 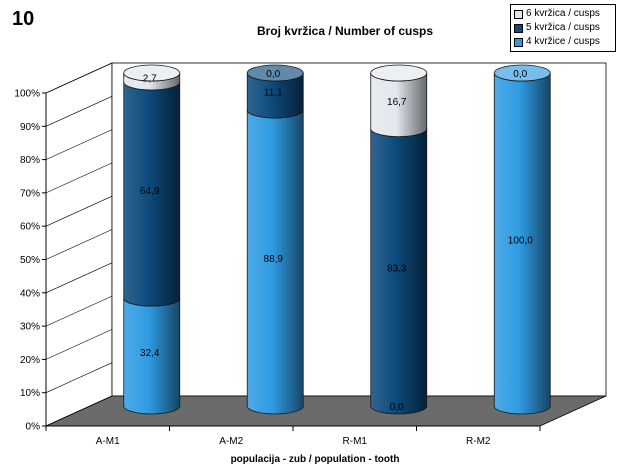 I want to click on y-tick-label: 0%, so click(x=33, y=427).